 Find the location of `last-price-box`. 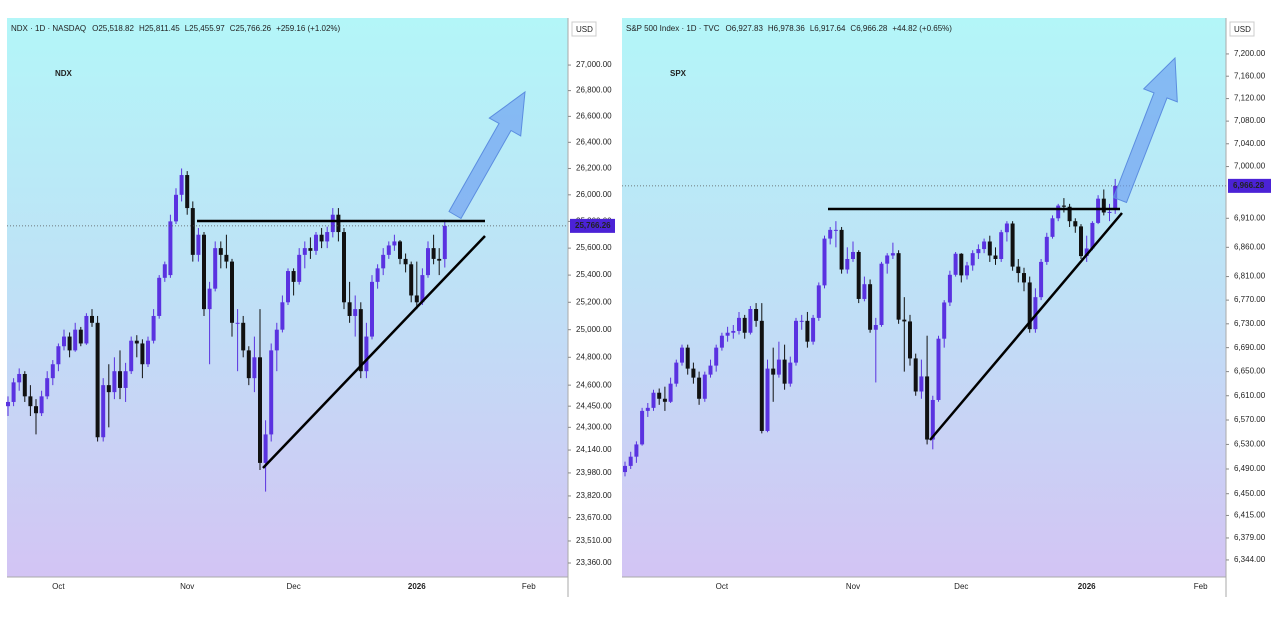

last-price-box is located at coordinates (1249, 185).